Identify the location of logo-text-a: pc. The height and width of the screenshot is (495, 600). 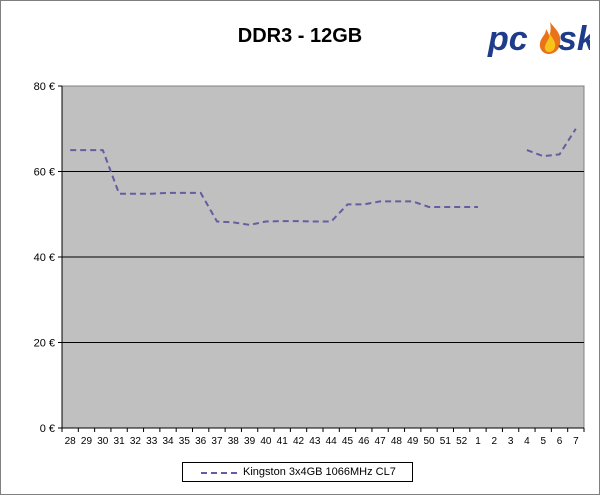
(507, 39).